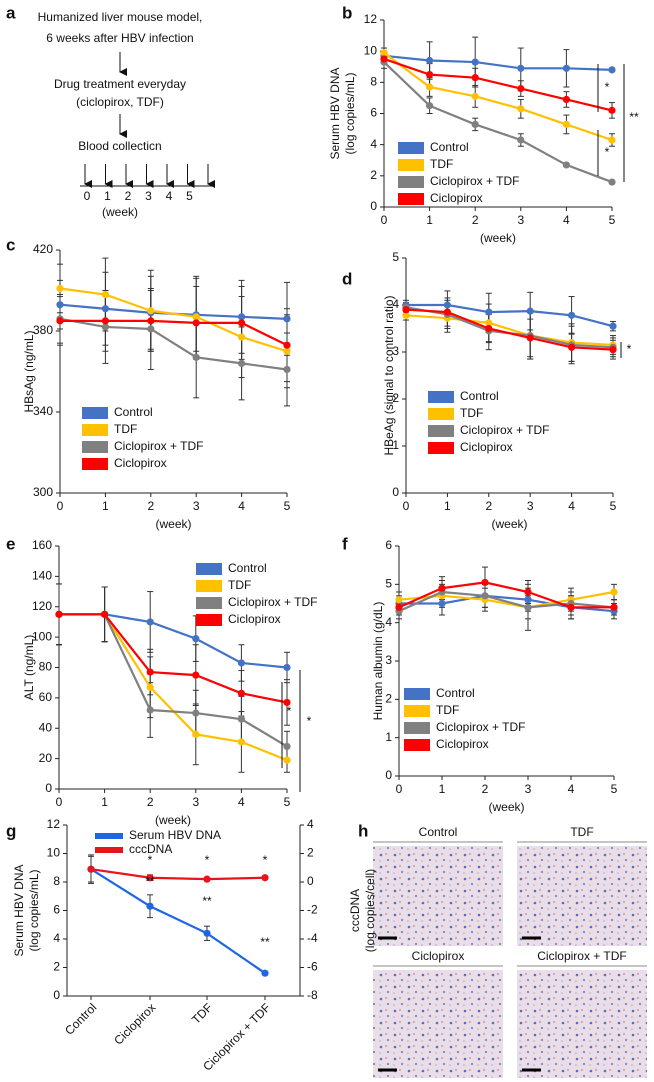 This screenshot has width=654, height=1082. What do you see at coordinates (43, 411) in the screenshot?
I see `y-tick-label: 340` at bounding box center [43, 411].